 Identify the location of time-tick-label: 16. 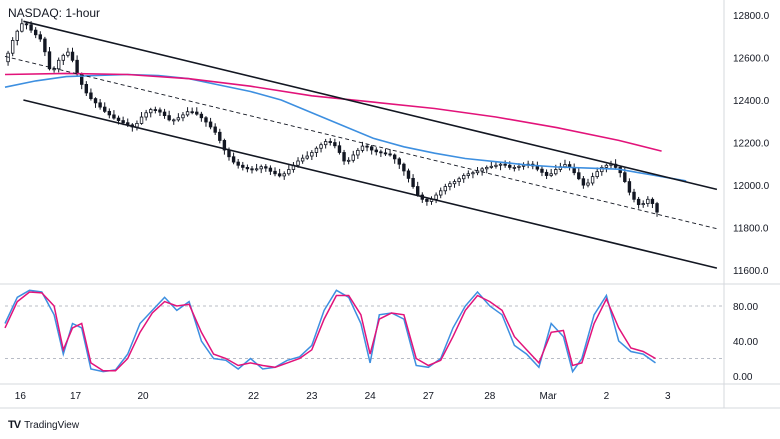
(21, 396).